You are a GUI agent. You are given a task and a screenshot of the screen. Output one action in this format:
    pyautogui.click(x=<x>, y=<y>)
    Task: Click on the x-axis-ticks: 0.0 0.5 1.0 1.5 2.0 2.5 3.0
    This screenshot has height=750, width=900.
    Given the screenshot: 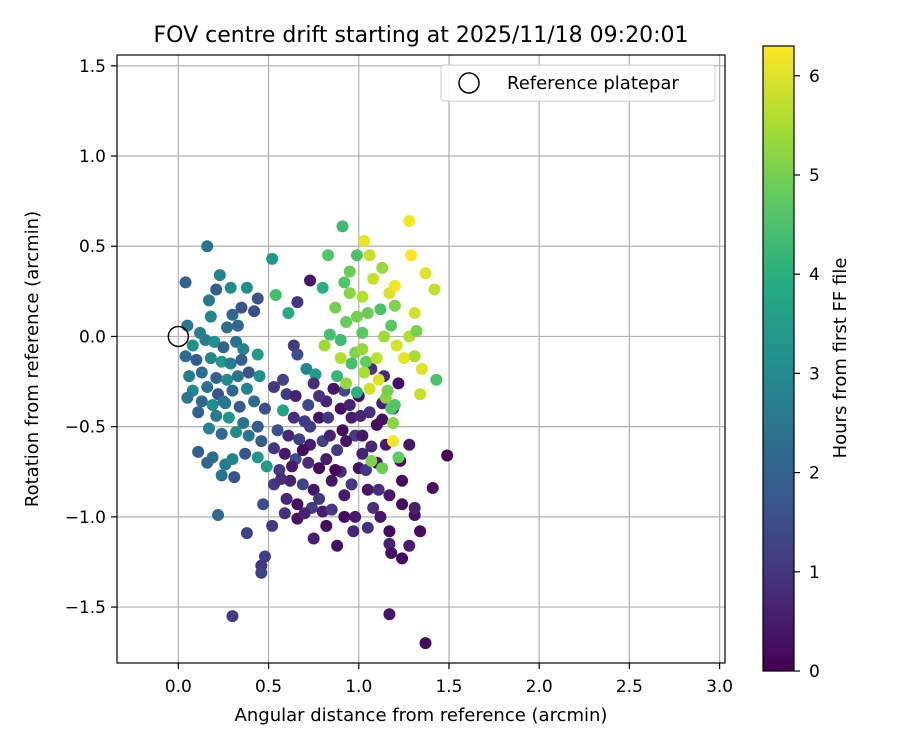 What is the action you would take?
    pyautogui.click(x=449, y=680)
    